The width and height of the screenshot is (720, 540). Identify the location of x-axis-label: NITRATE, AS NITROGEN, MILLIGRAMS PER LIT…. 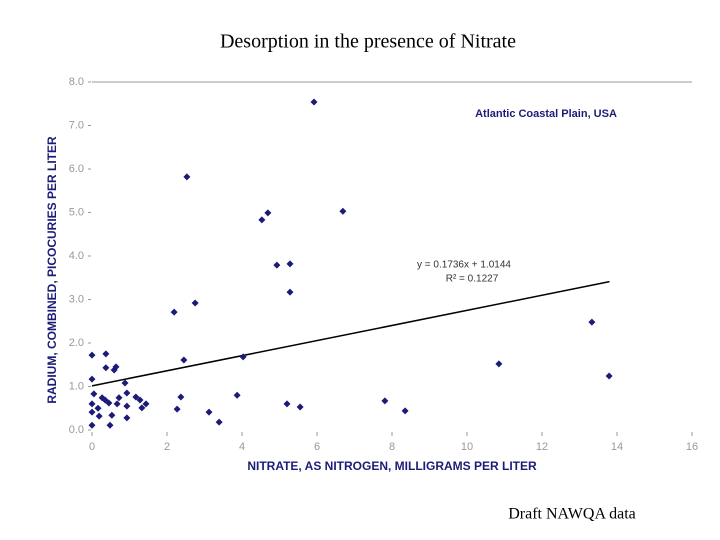
(392, 466).